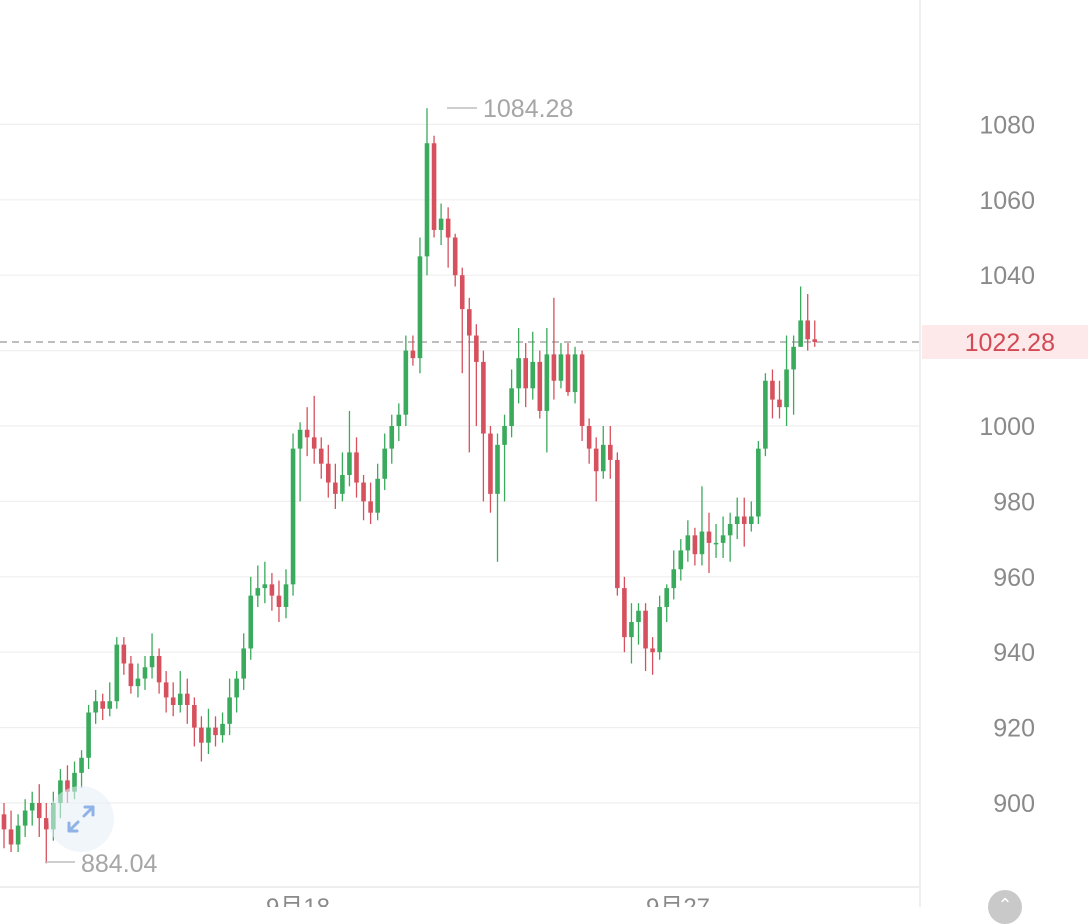 The width and height of the screenshot is (1088, 924). Describe the element at coordinates (1014, 804) in the screenshot. I see `y-tick-label-900: 900` at that location.